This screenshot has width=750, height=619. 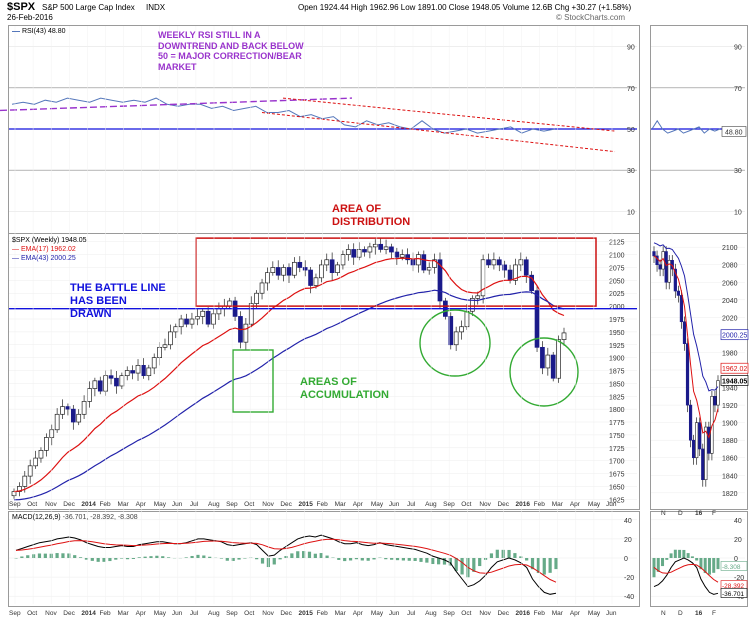 What do you see at coordinates (617, 320) in the screenshot?
I see `price-tick-1975: 1975` at bounding box center [617, 320].